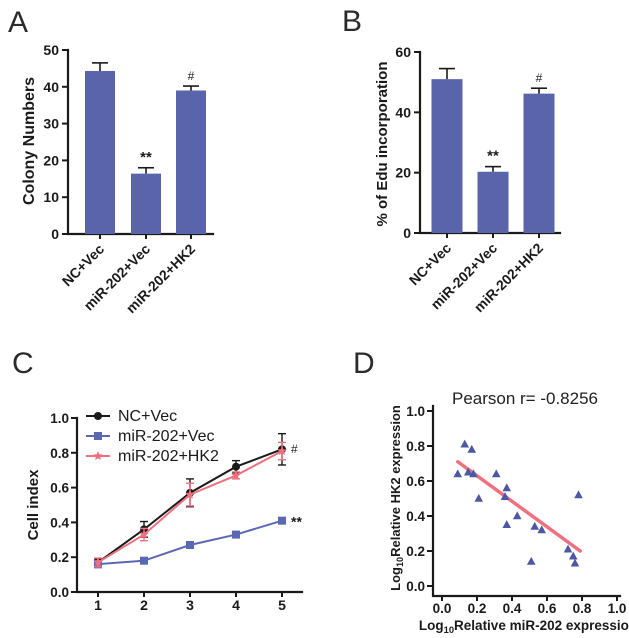 This screenshot has width=629, height=638. What do you see at coordinates (382, 144) in the screenshot?
I see `y-axis-title: % of Edu incorporation` at bounding box center [382, 144].